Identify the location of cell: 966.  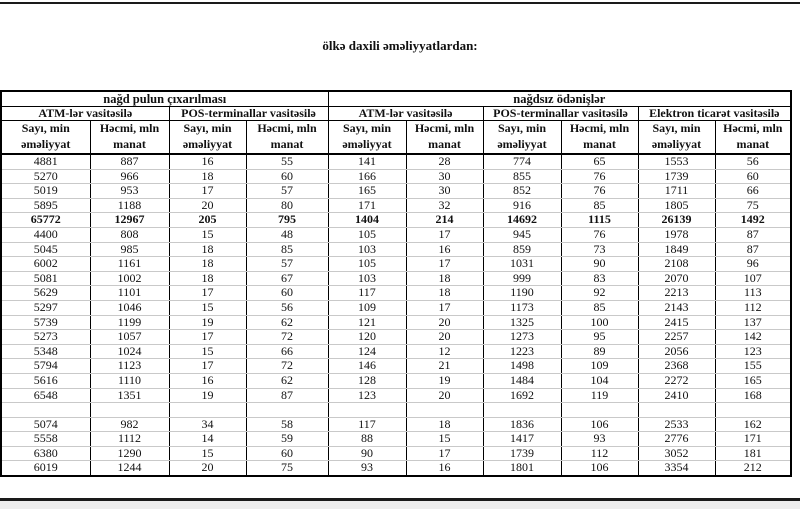
(129, 176).